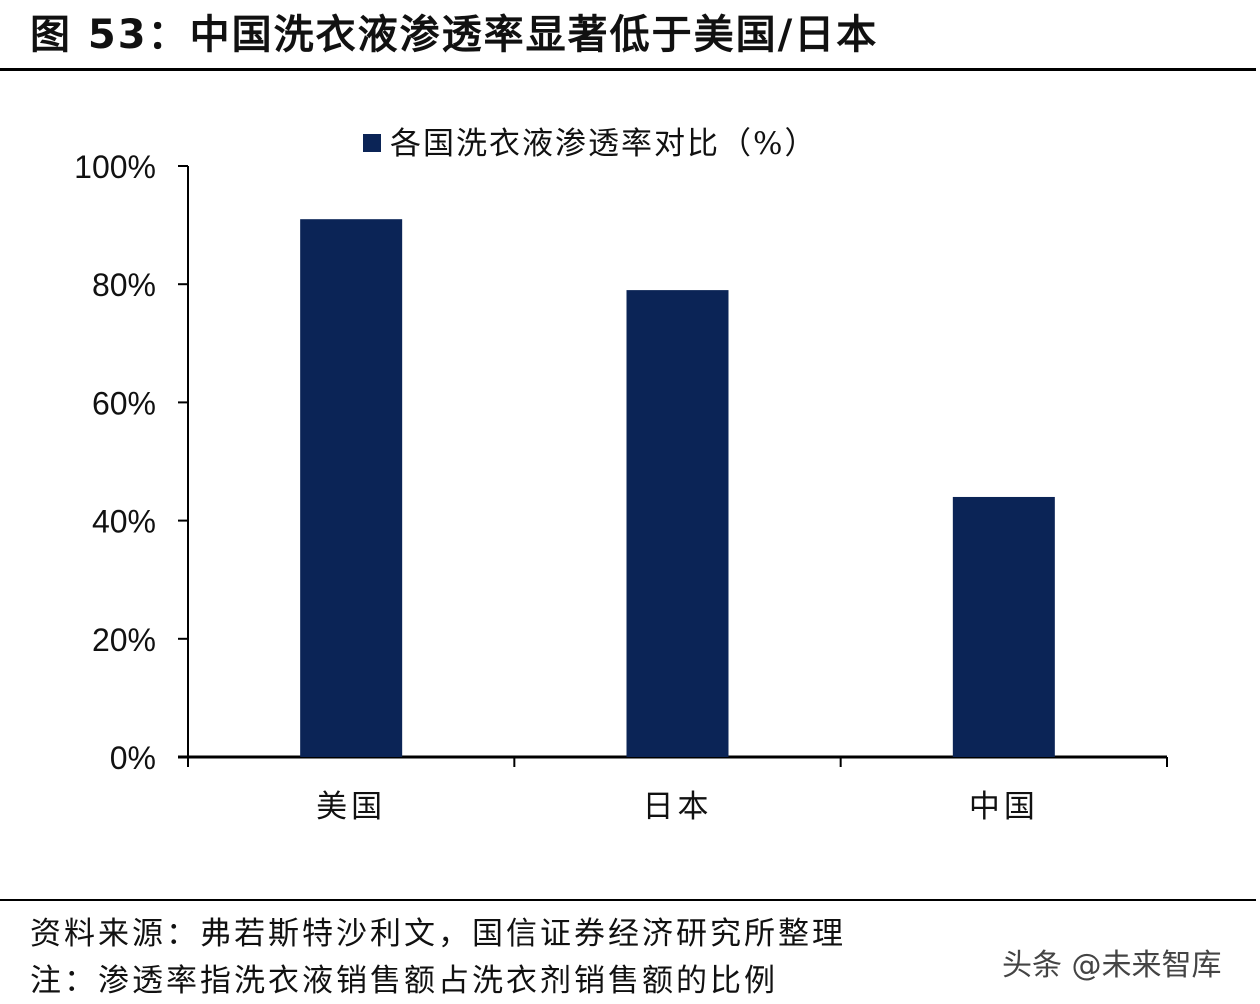 The width and height of the screenshot is (1260, 1004). What do you see at coordinates (454, 35) in the screenshot?
I see `figure-title: 图 53：中国洗衣液渗透率显著低于美国/日本` at bounding box center [454, 35].